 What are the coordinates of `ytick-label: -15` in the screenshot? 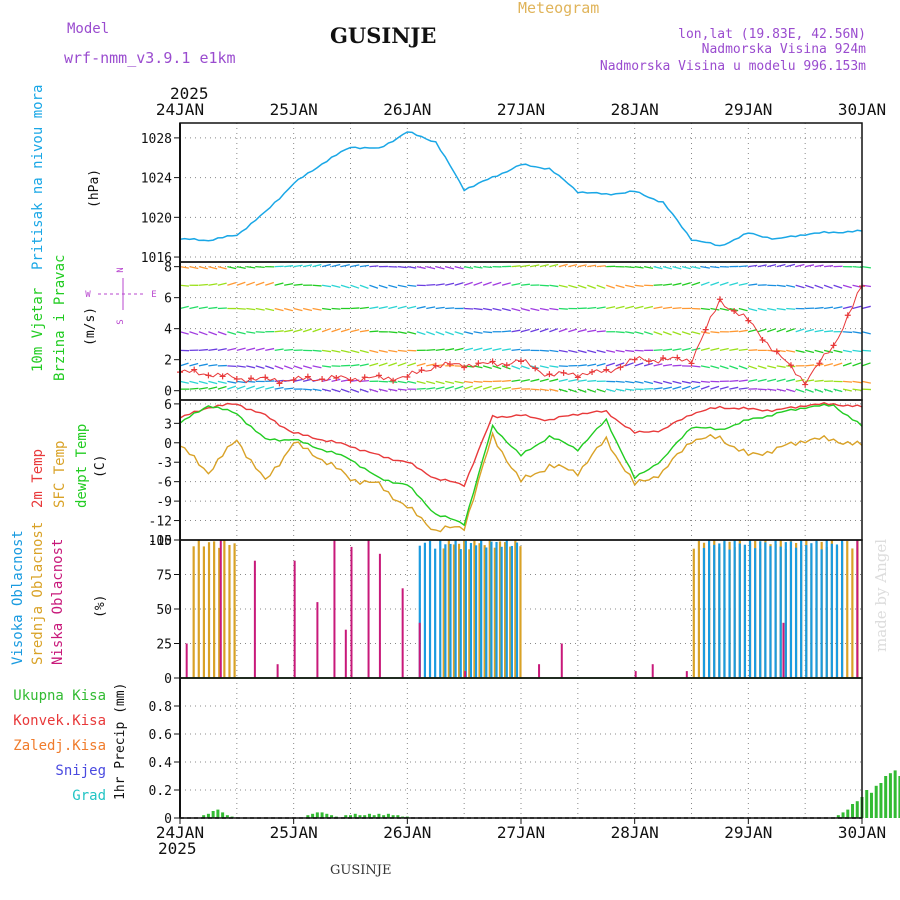 It's located at (160, 541).